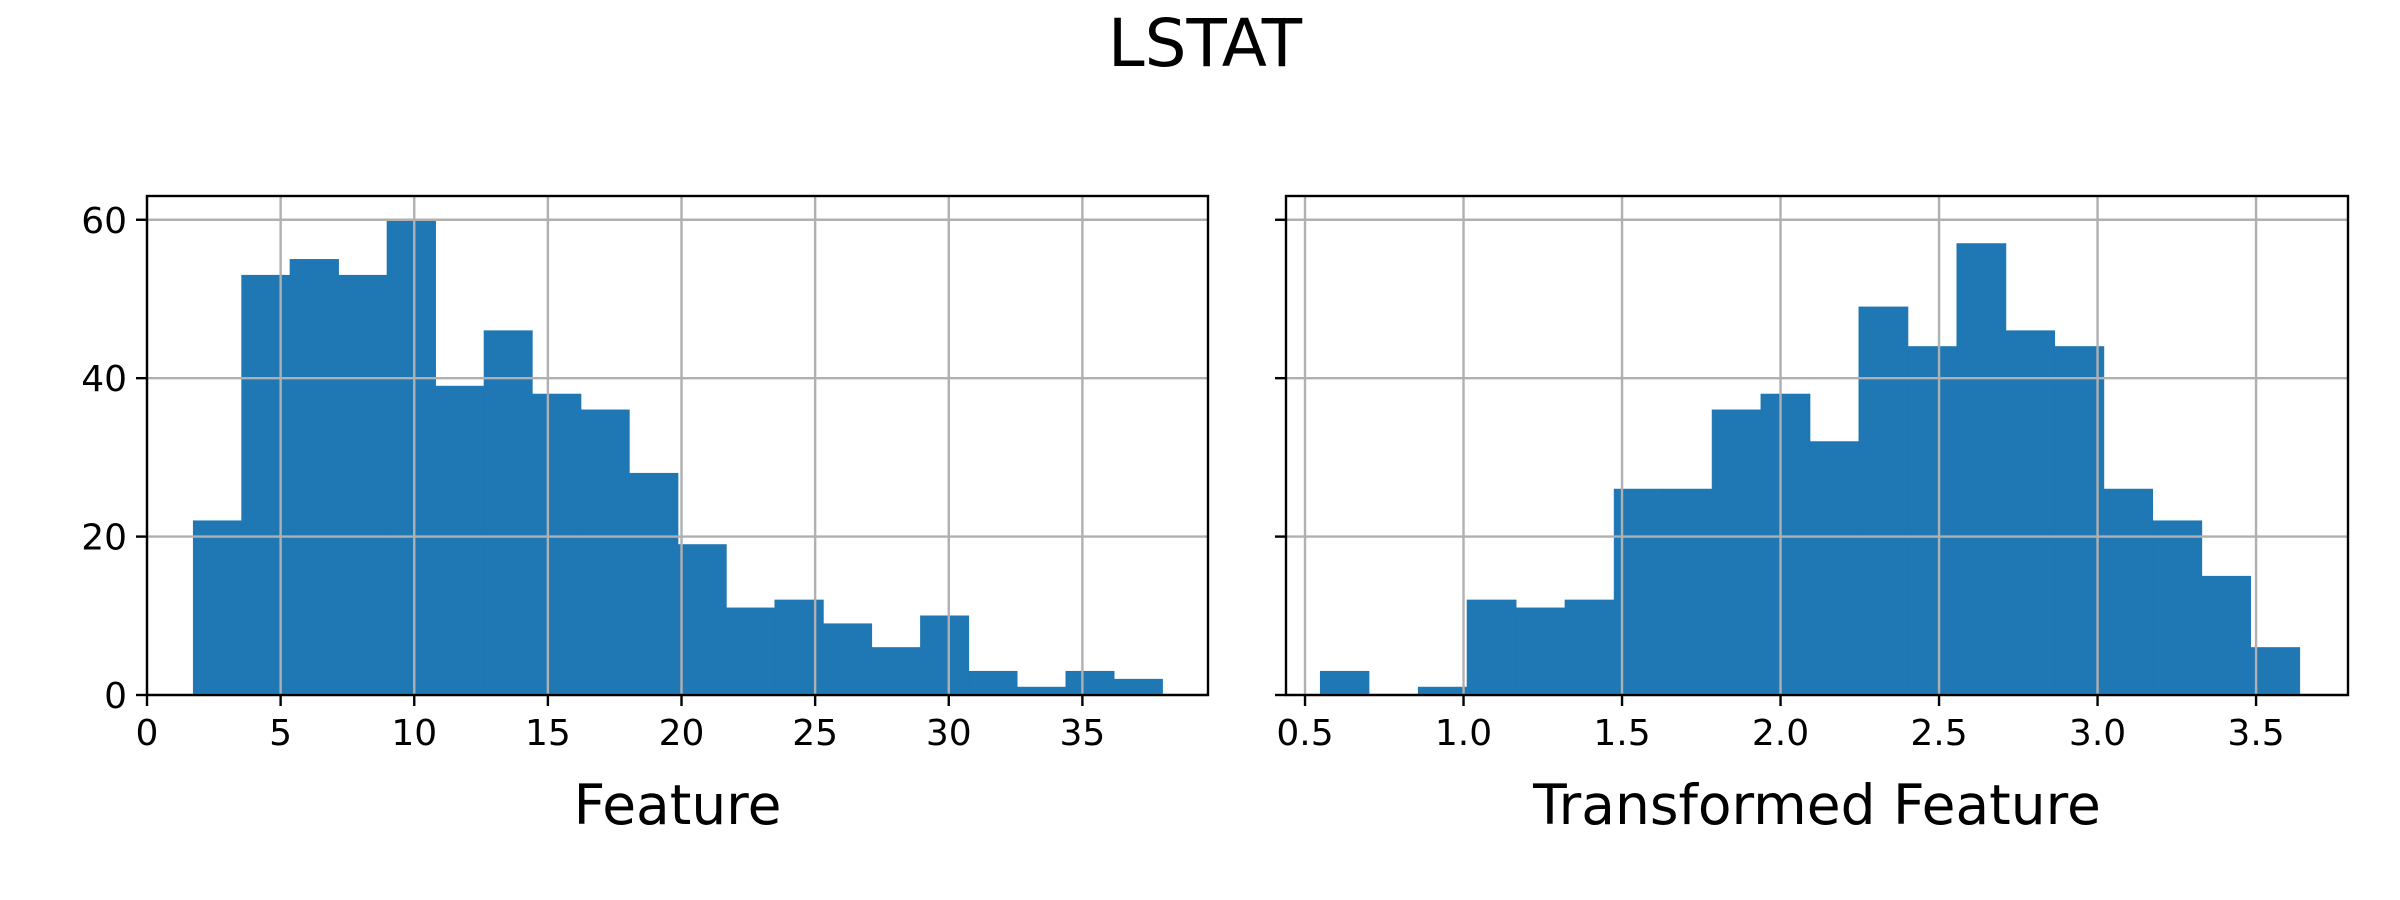 Image resolution: width=2400 pixels, height=900 pixels. I want to click on feature-xtick-label-5: 25, so click(815, 733).